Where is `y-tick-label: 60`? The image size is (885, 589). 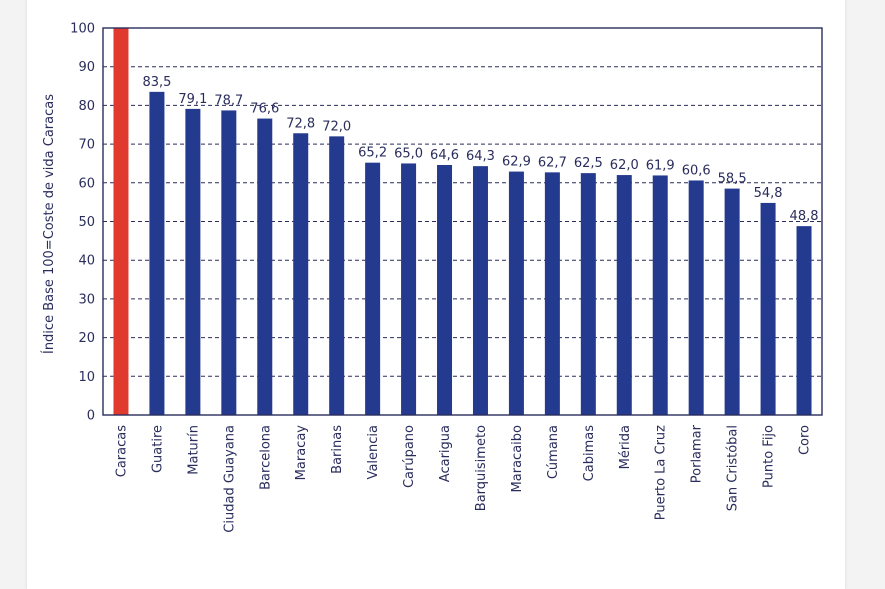
y-tick-label: 60 is located at coordinates (86, 183).